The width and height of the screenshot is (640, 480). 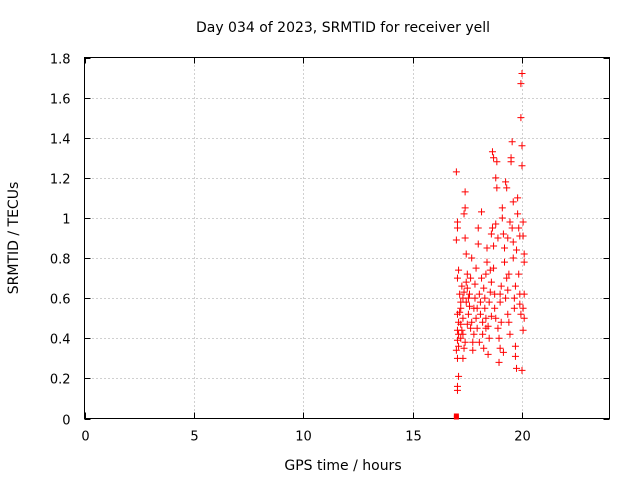 What do you see at coordinates (60, 340) in the screenshot?
I see `y-tick-label: 0.4` at bounding box center [60, 340].